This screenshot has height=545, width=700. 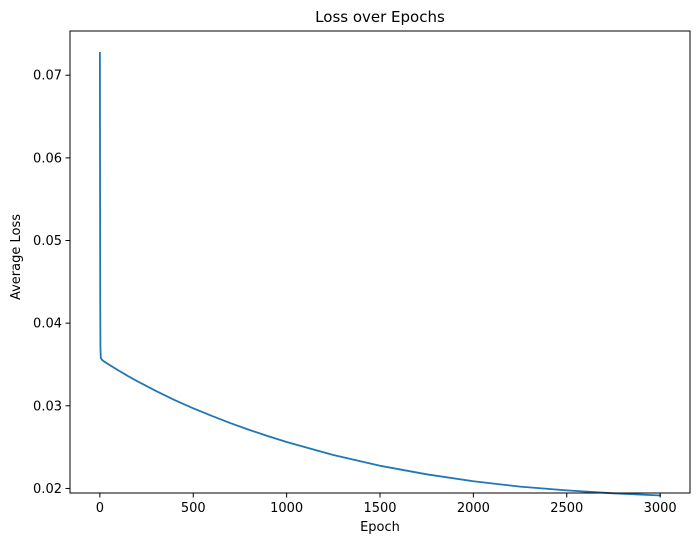 I want to click on chart-title: Loss over Epochs, so click(x=380, y=17).